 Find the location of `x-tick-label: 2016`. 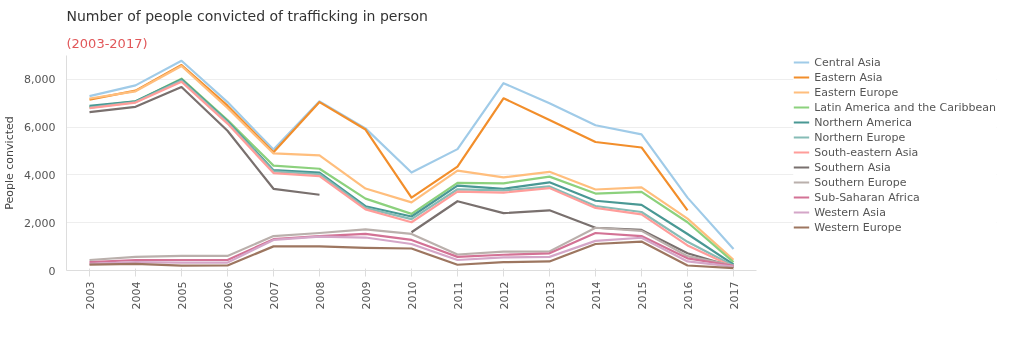

x-tick-label: 2016 is located at coordinates (688, 295).